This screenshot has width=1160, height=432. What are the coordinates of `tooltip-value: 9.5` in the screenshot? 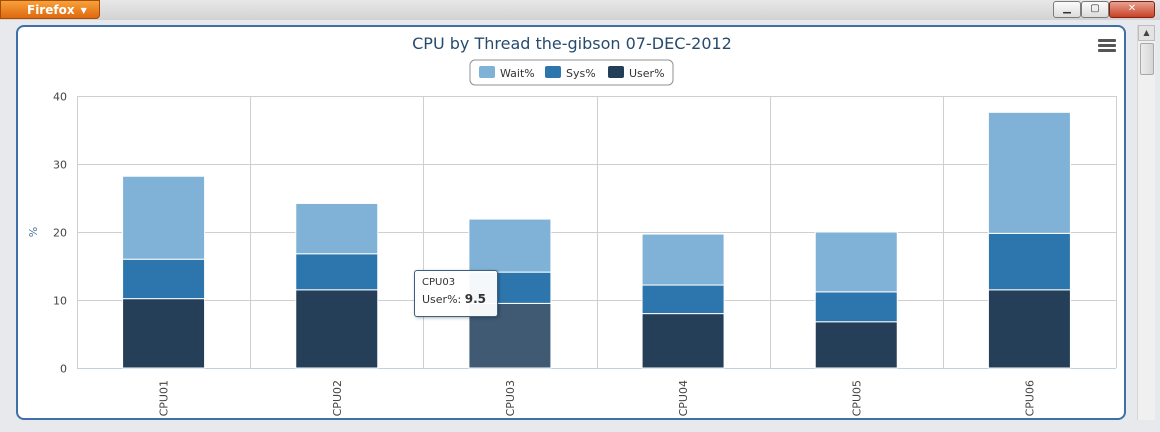 It's located at (475, 299).